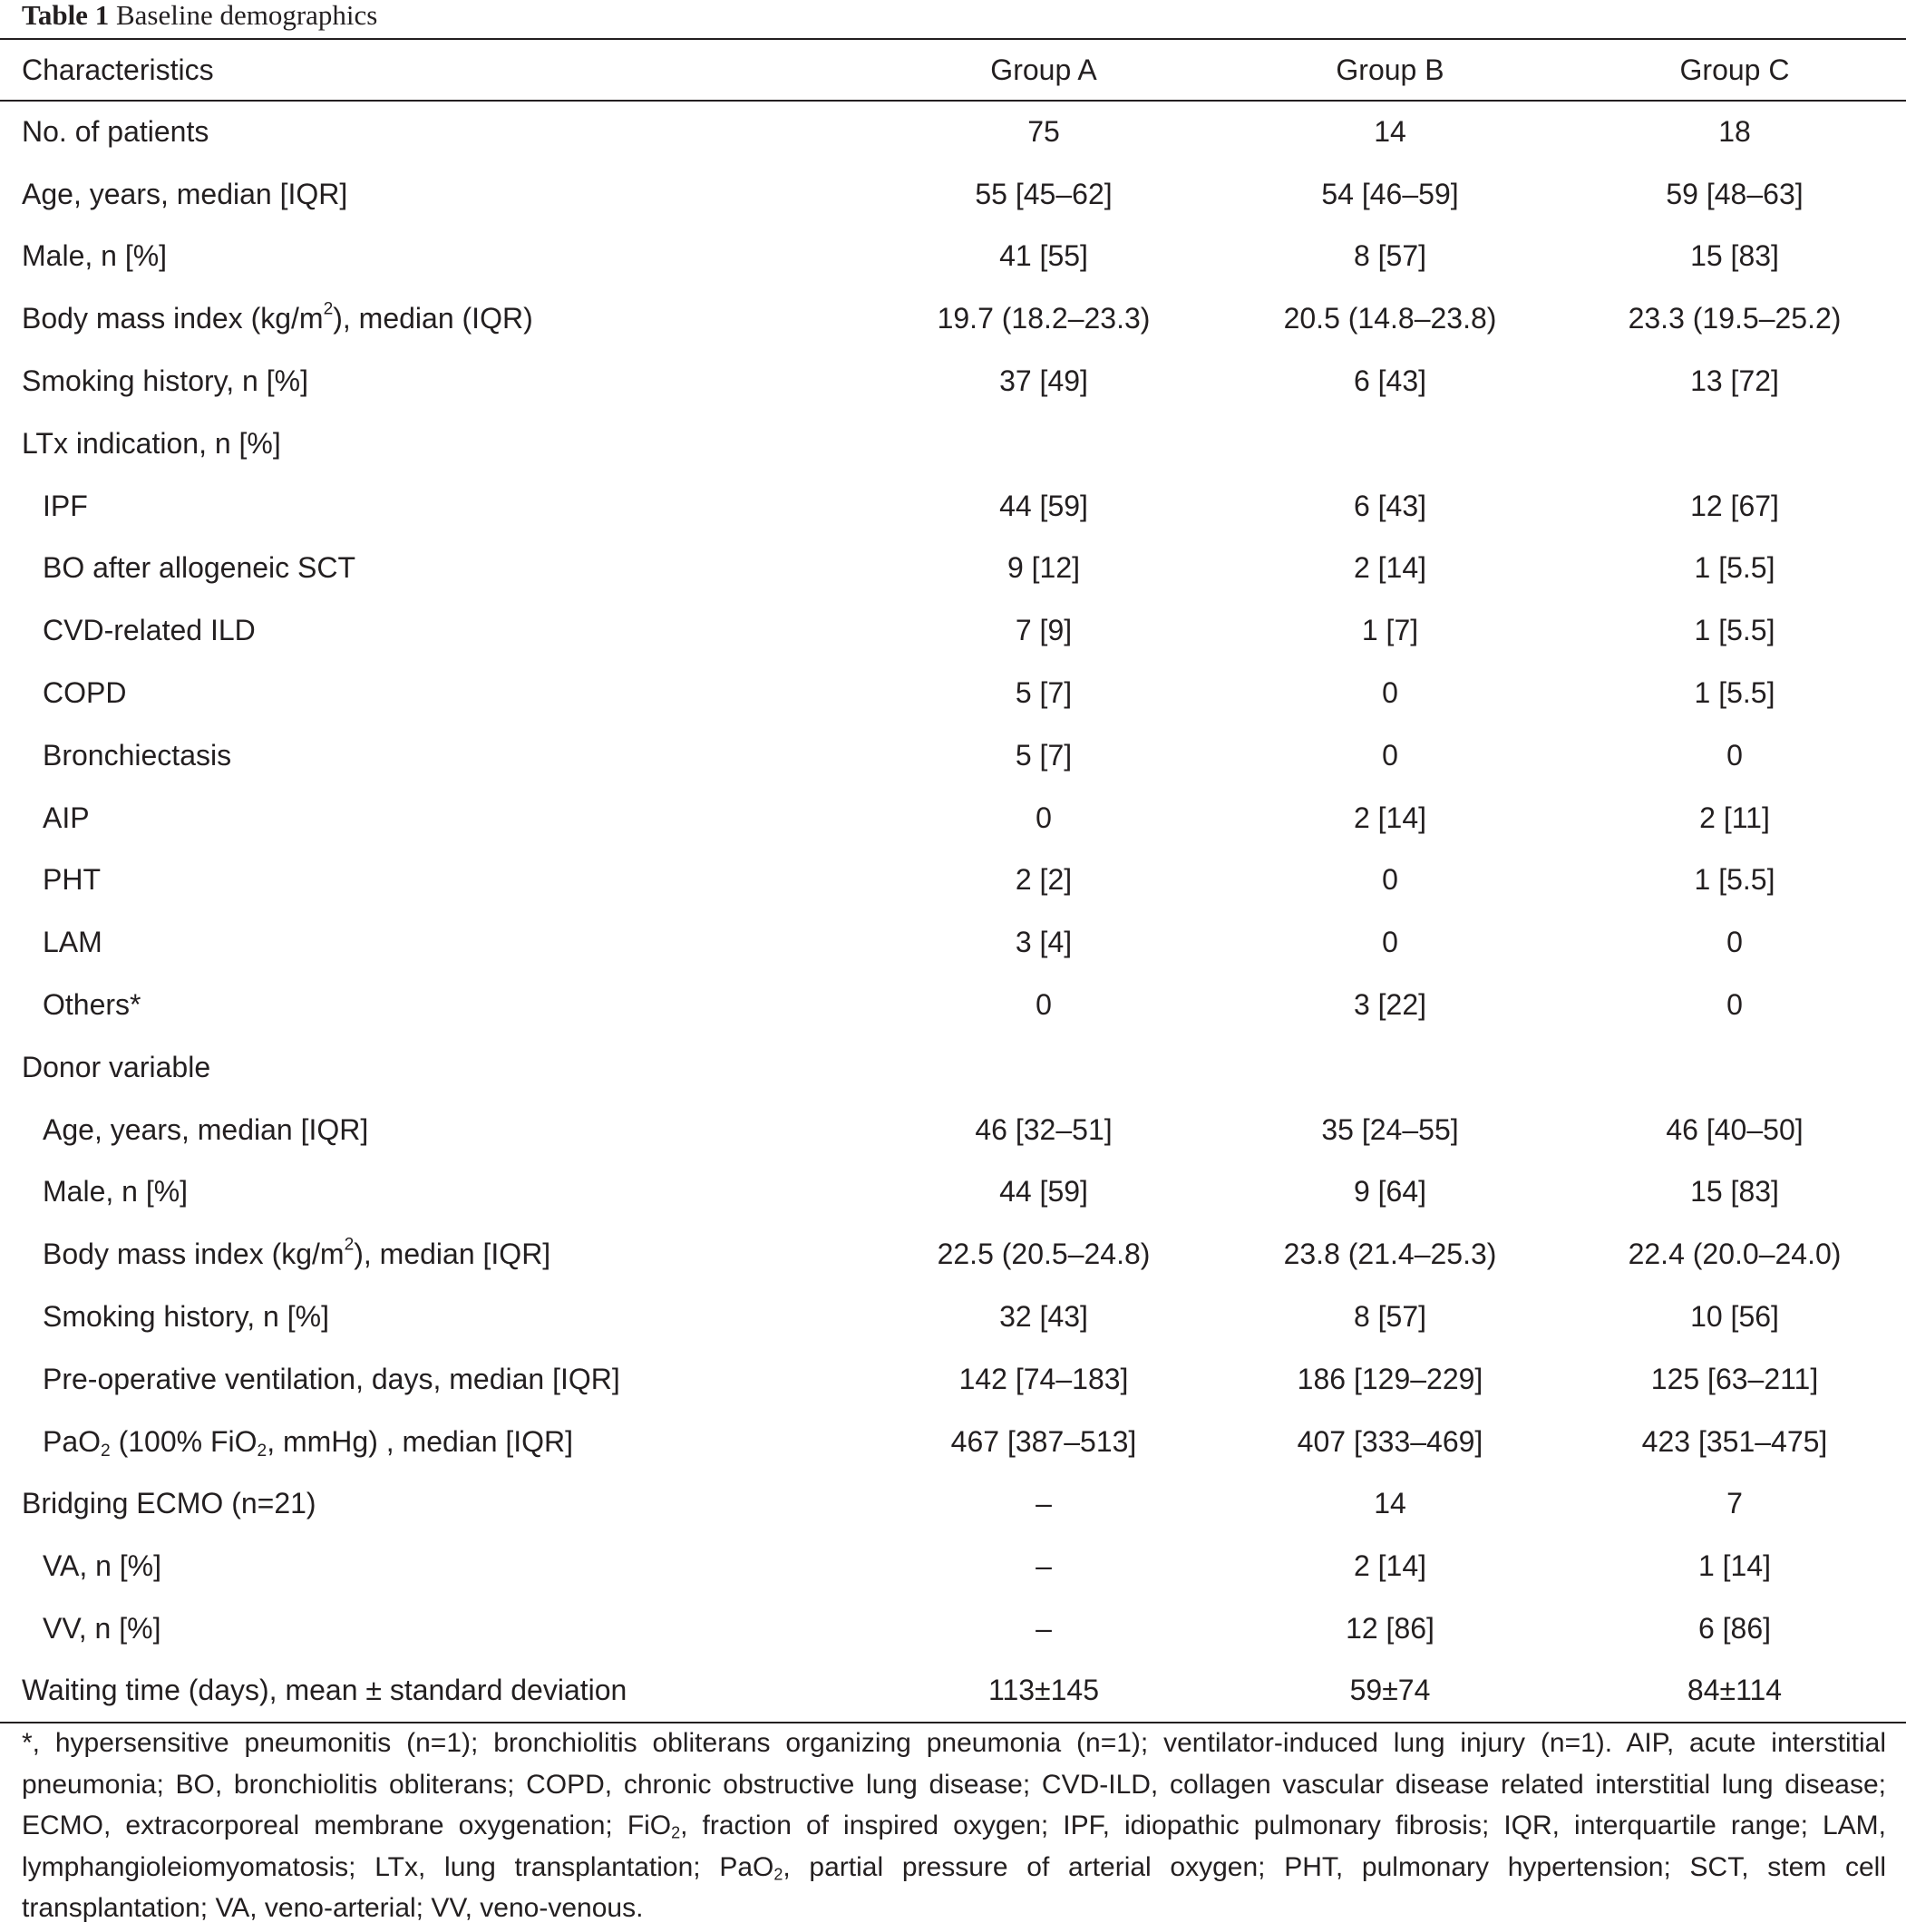  Describe the element at coordinates (1735, 817) in the screenshot. I see `cell-group-c: 2 [11]` at that location.